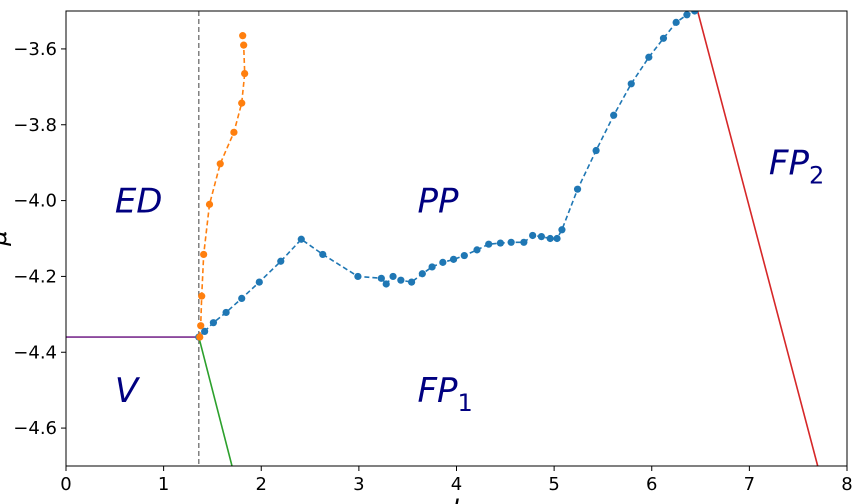 Image resolution: width=864 pixels, height=504 pixels. What do you see at coordinates (35, 276) in the screenshot?
I see `y-tick-label: −4.2` at bounding box center [35, 276].